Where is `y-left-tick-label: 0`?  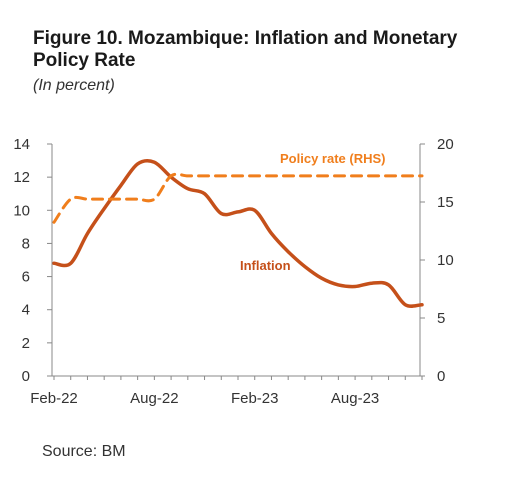 y-left-tick-label: 0 is located at coordinates (26, 376).